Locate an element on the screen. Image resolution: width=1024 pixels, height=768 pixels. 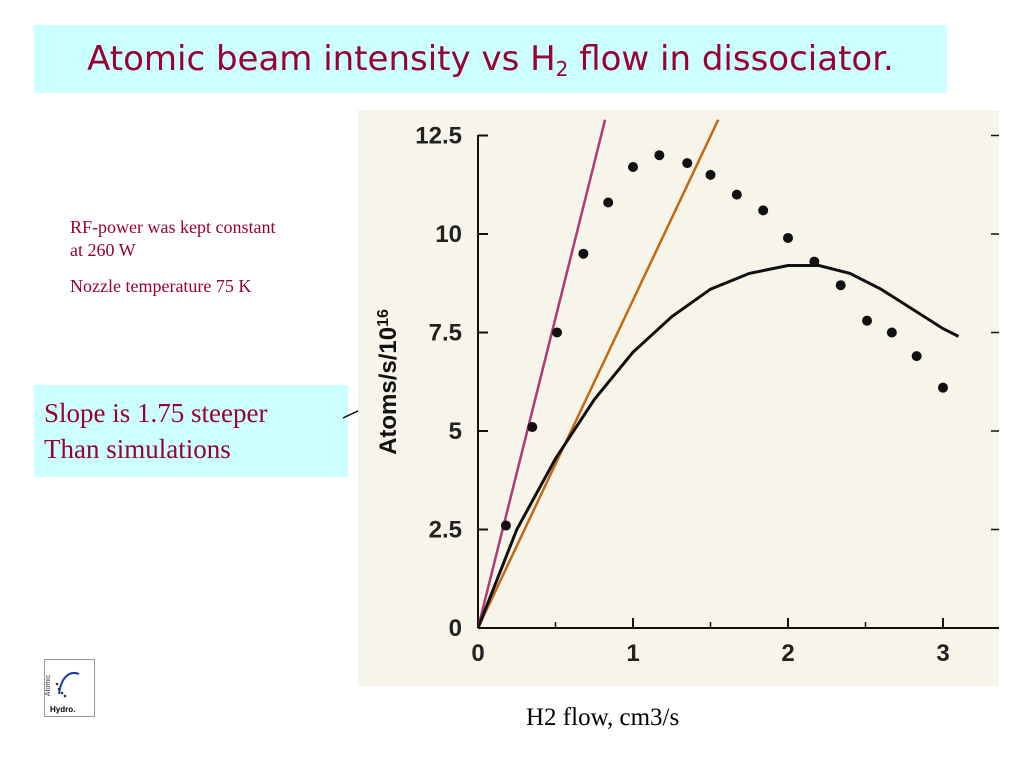
y-tick-label: 10 is located at coordinates (448, 234).